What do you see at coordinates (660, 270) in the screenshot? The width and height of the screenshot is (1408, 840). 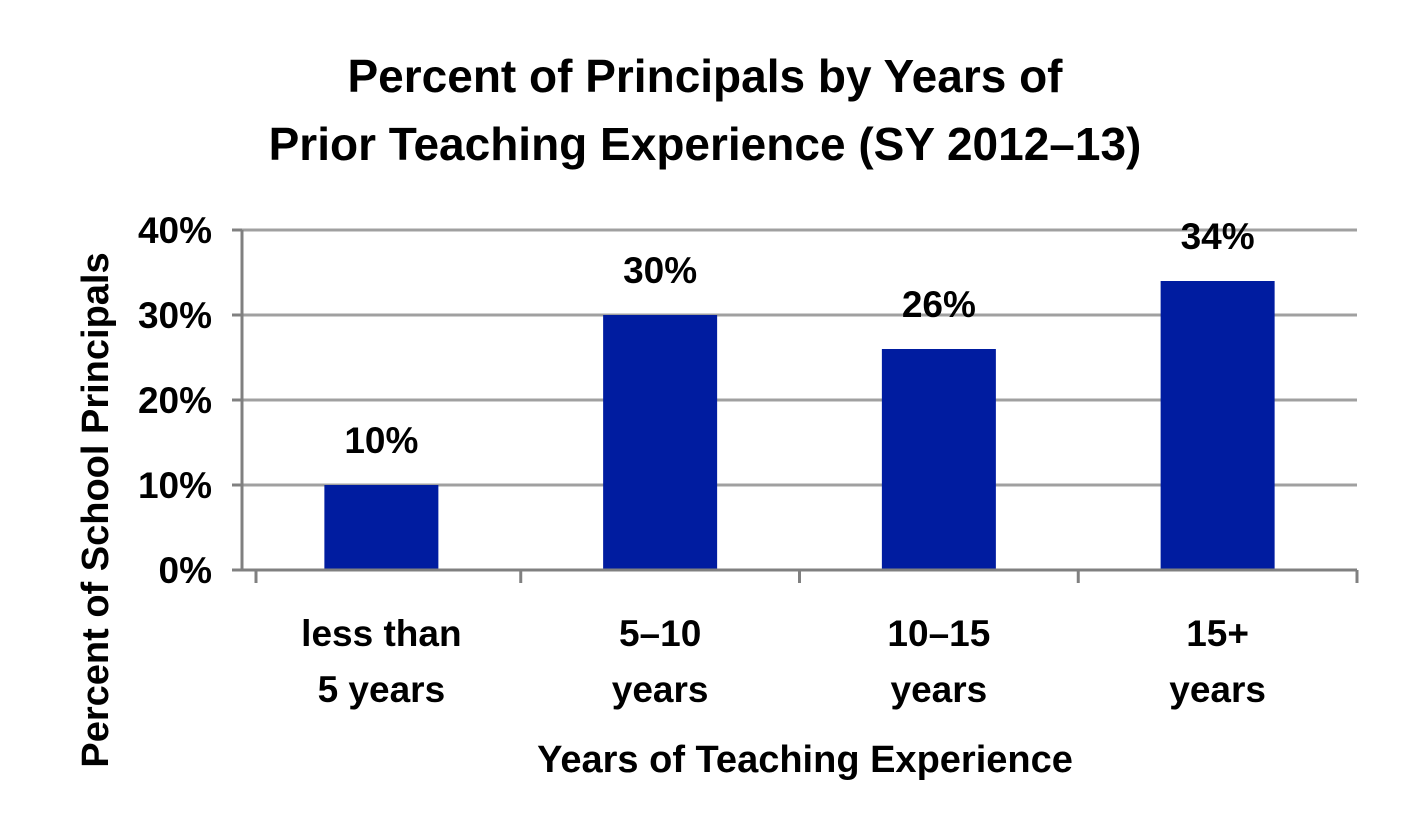 I see `data-label: 30%` at bounding box center [660, 270].